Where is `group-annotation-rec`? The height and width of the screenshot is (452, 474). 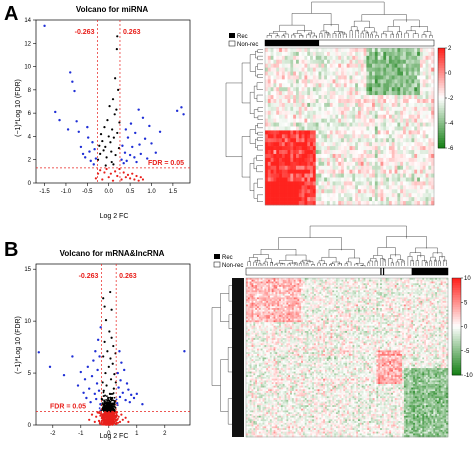 group-annotation-rec is located at coordinates (292, 43).